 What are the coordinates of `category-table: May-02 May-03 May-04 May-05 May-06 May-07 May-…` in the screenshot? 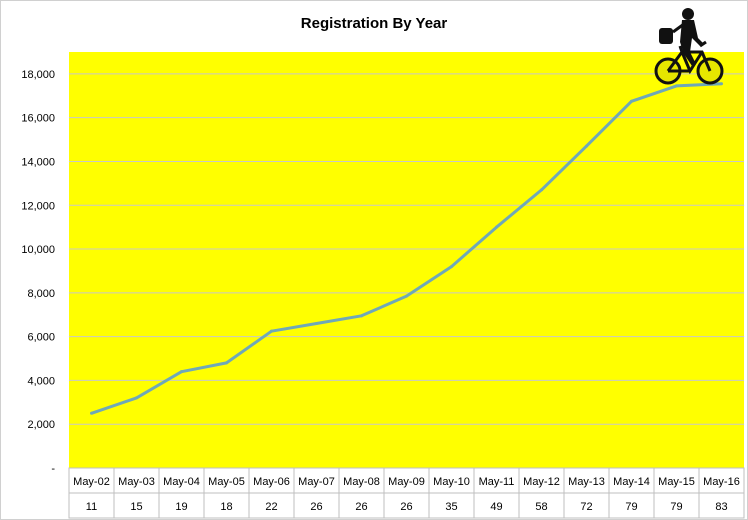 It's located at (406, 493).